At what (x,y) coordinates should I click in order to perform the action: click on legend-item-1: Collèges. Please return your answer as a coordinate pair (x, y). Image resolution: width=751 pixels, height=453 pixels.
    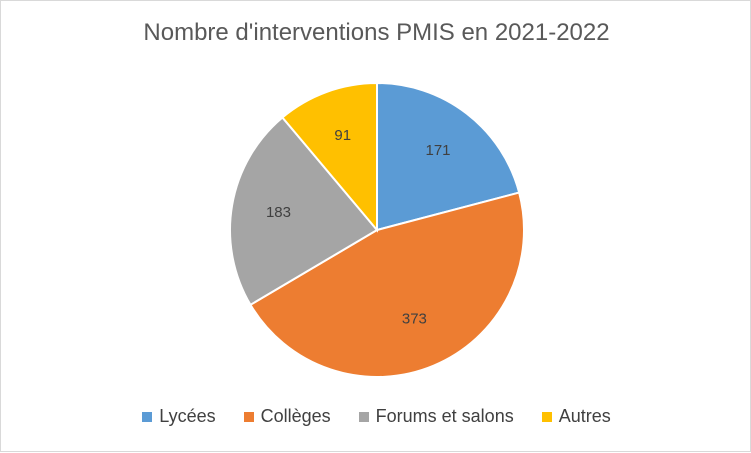
    Looking at the image, I should click on (287, 416).